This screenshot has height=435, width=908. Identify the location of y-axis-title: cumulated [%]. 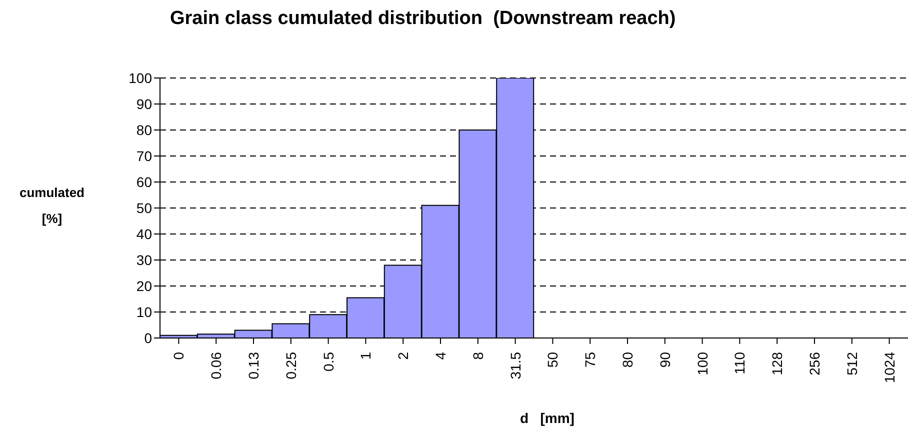
(52, 206).